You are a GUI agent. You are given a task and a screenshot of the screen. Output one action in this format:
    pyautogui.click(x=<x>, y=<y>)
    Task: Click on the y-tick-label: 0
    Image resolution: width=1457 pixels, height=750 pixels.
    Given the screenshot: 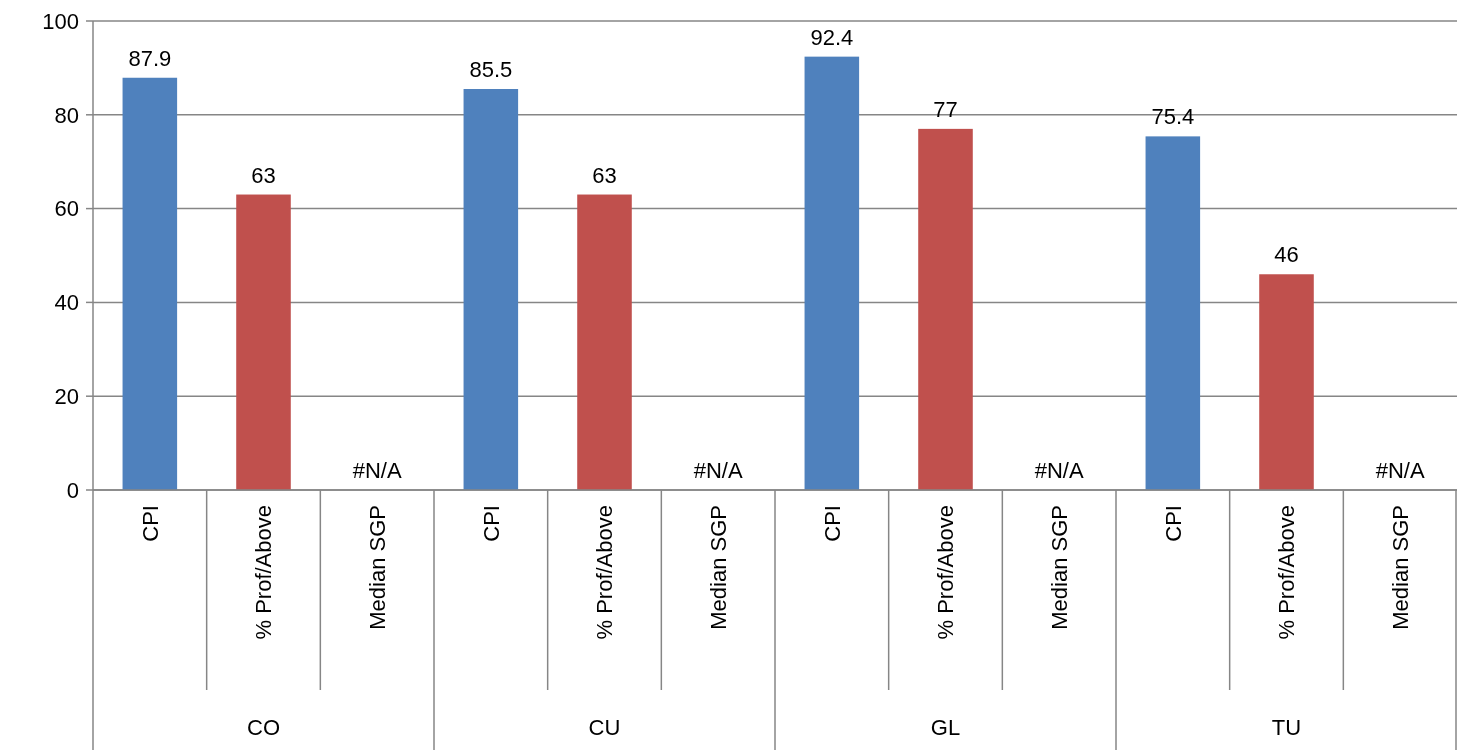 What is the action you would take?
    pyautogui.click(x=72, y=490)
    